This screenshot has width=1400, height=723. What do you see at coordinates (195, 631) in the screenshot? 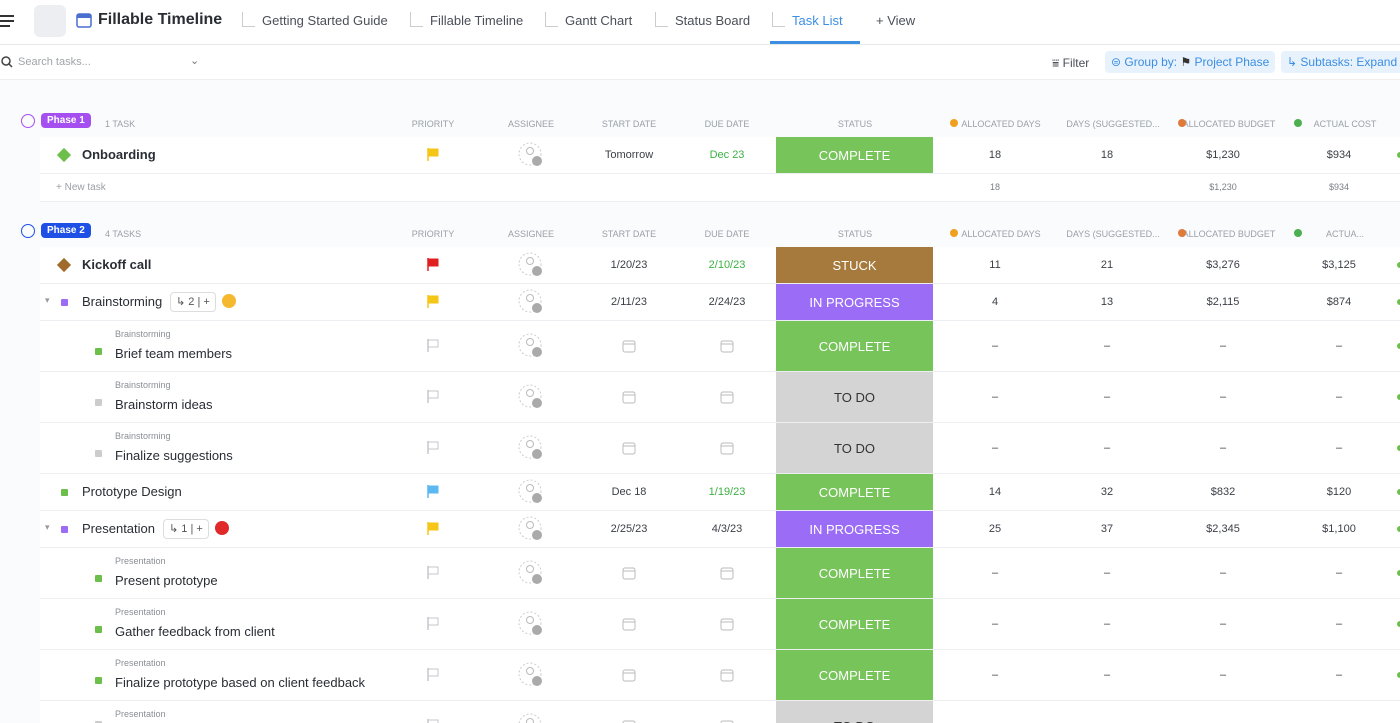
I see `task-name: Gather feedback from client` at bounding box center [195, 631].